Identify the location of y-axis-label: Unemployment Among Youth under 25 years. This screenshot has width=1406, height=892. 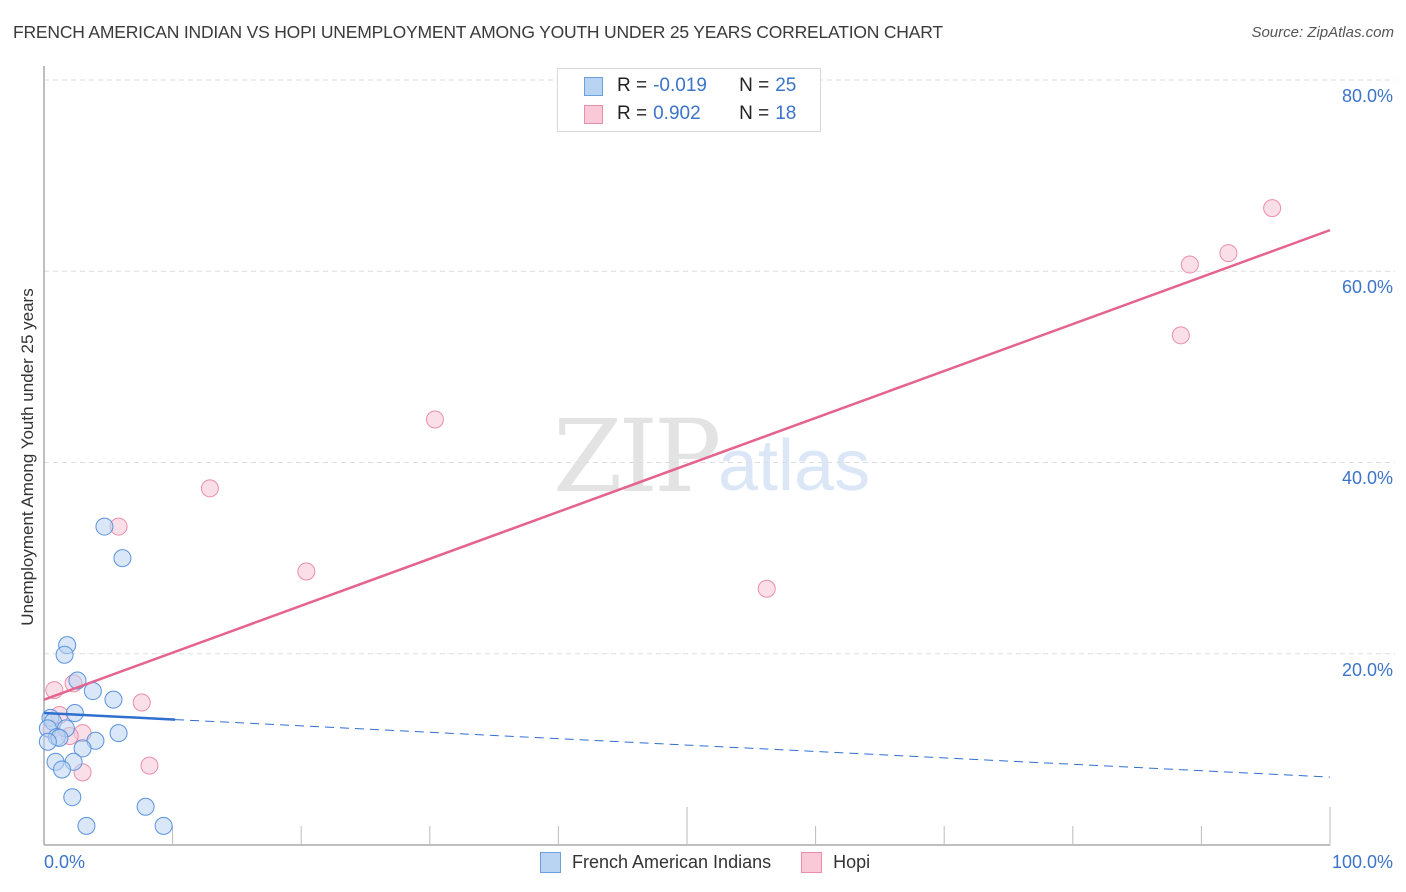
(27, 457).